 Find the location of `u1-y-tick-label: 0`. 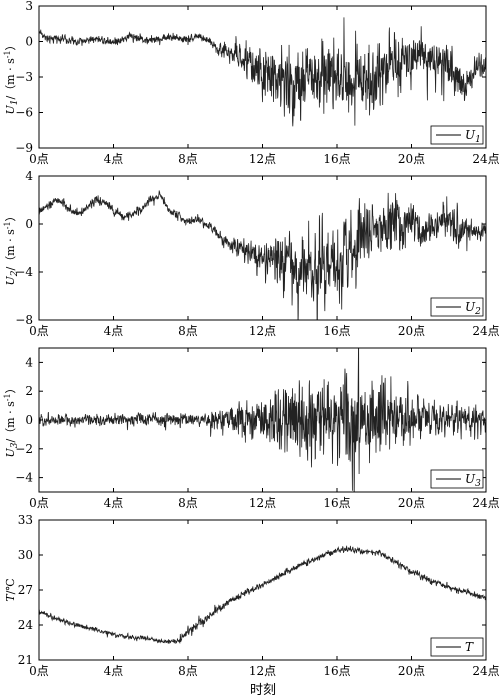

u1-y-tick-label: 0 is located at coordinates (29, 42).